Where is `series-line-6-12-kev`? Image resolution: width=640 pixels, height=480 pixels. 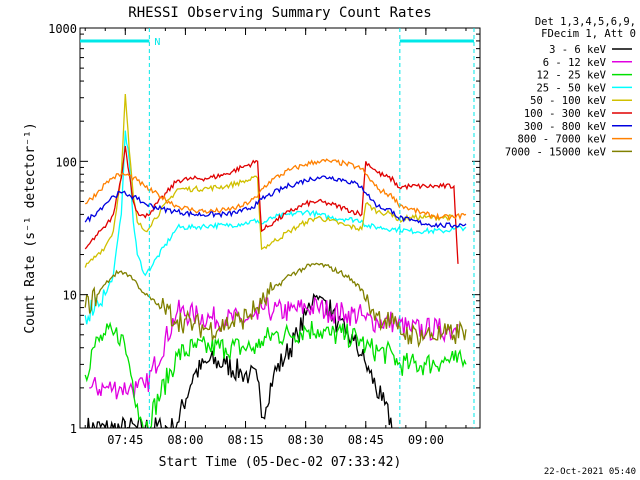 series-line-6-12-kev is located at coordinates (274, 348).